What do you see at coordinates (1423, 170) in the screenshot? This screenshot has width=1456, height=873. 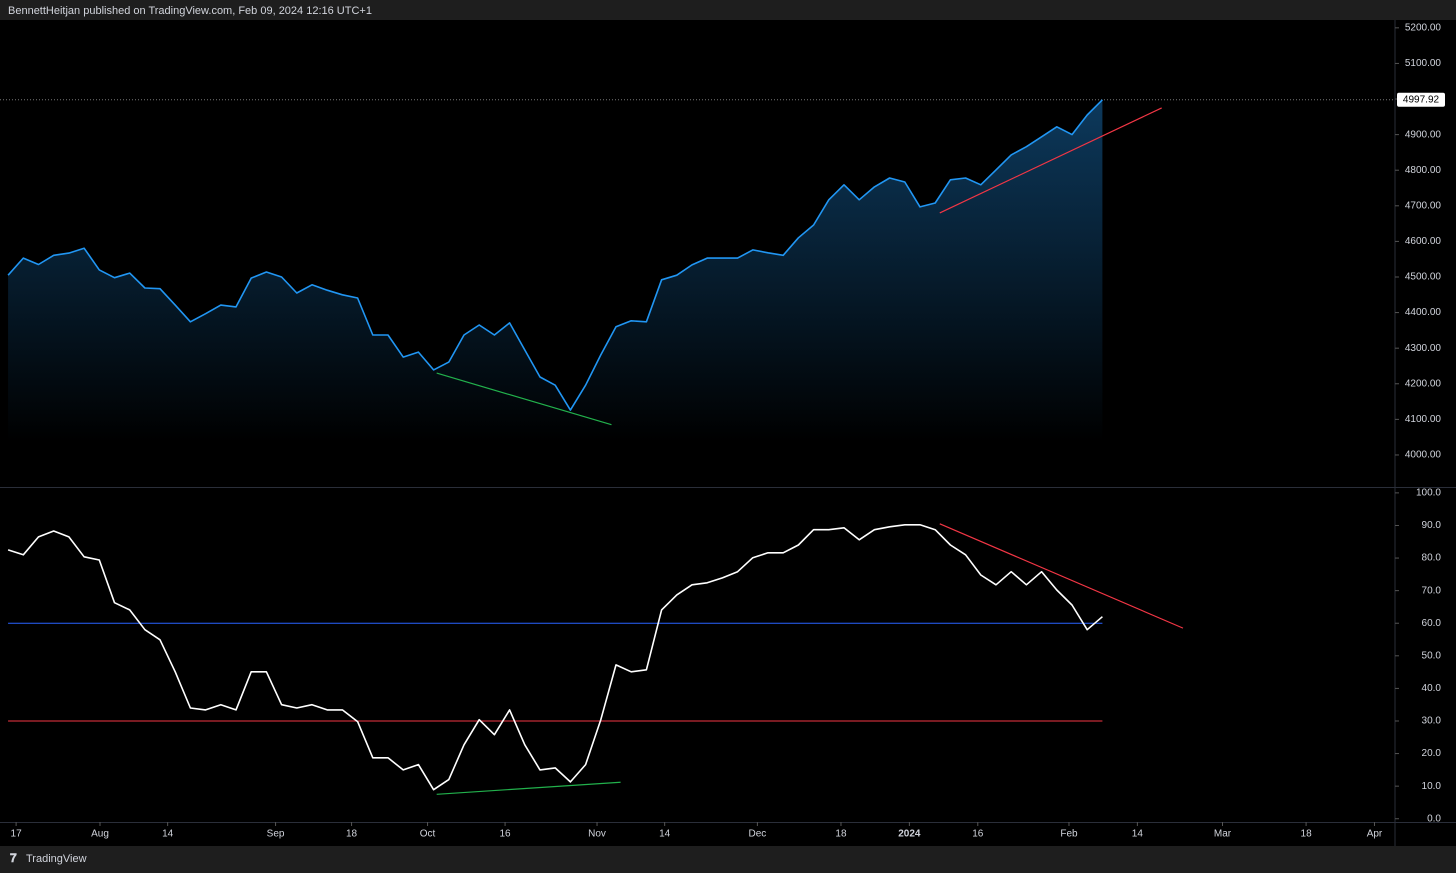 I see `y-tick-label: 4800.00` at bounding box center [1423, 170].